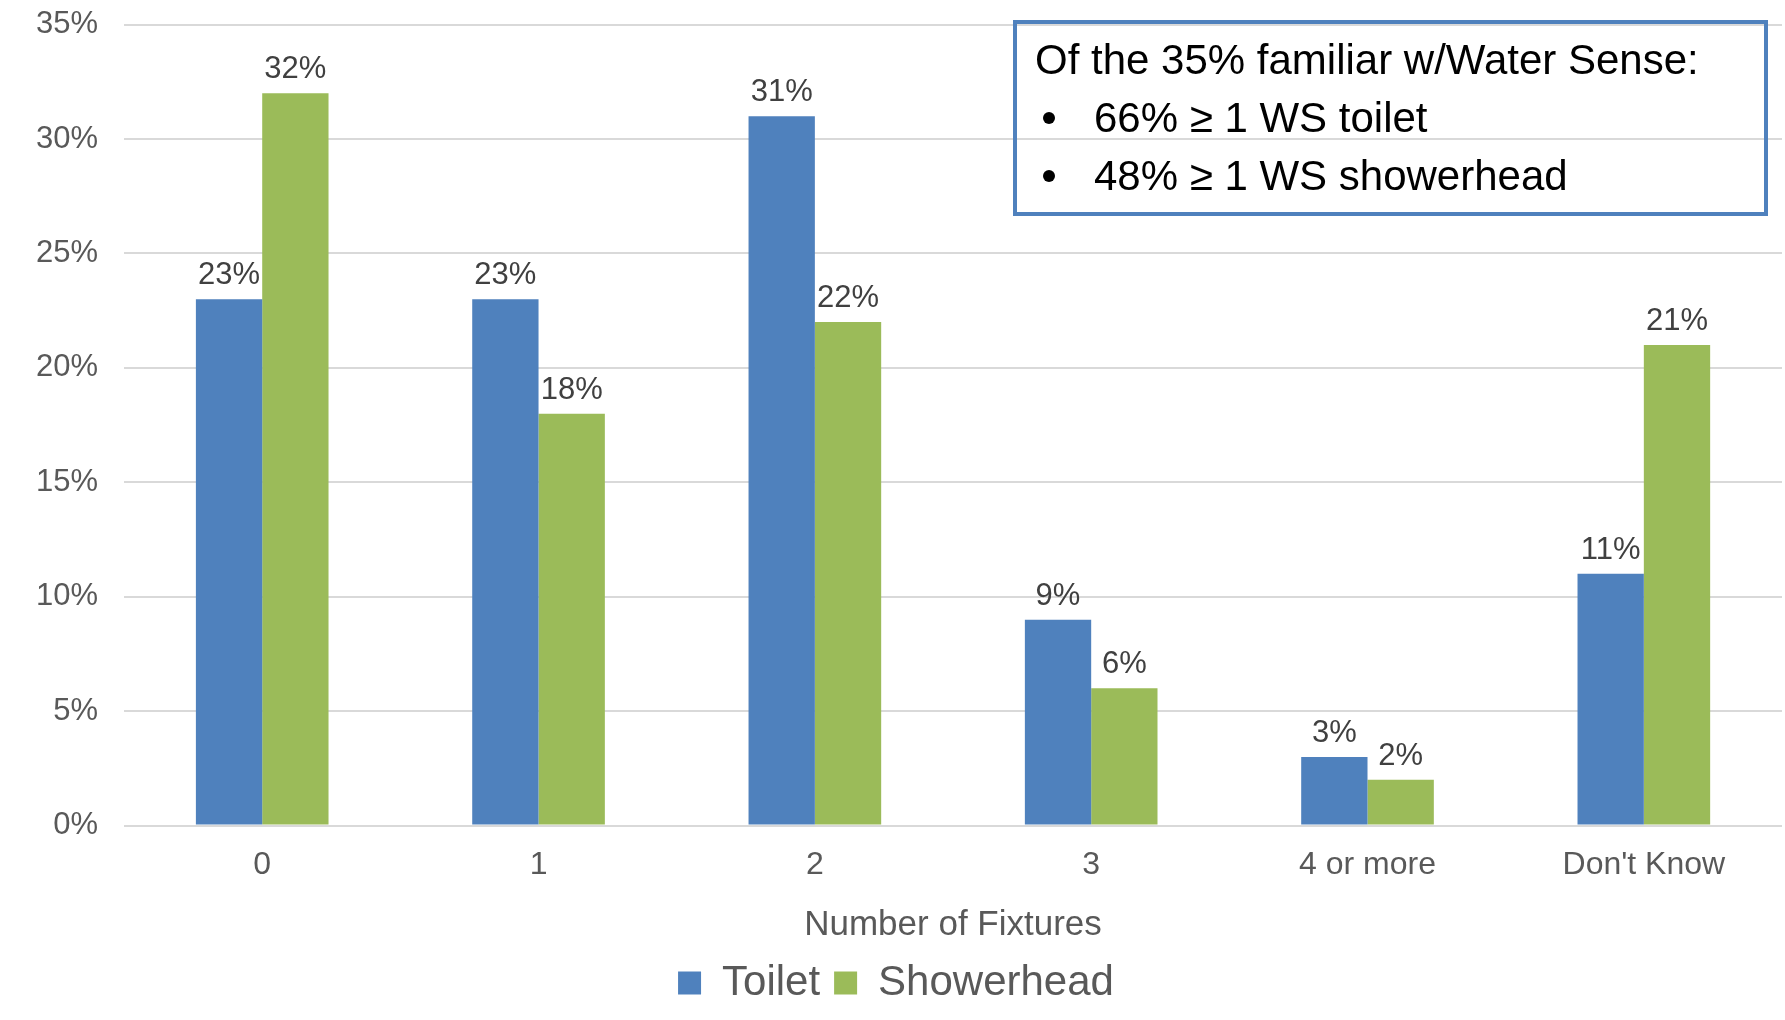  What do you see at coordinates (996, 980) in the screenshot?
I see `legend-label: Showerhead` at bounding box center [996, 980].